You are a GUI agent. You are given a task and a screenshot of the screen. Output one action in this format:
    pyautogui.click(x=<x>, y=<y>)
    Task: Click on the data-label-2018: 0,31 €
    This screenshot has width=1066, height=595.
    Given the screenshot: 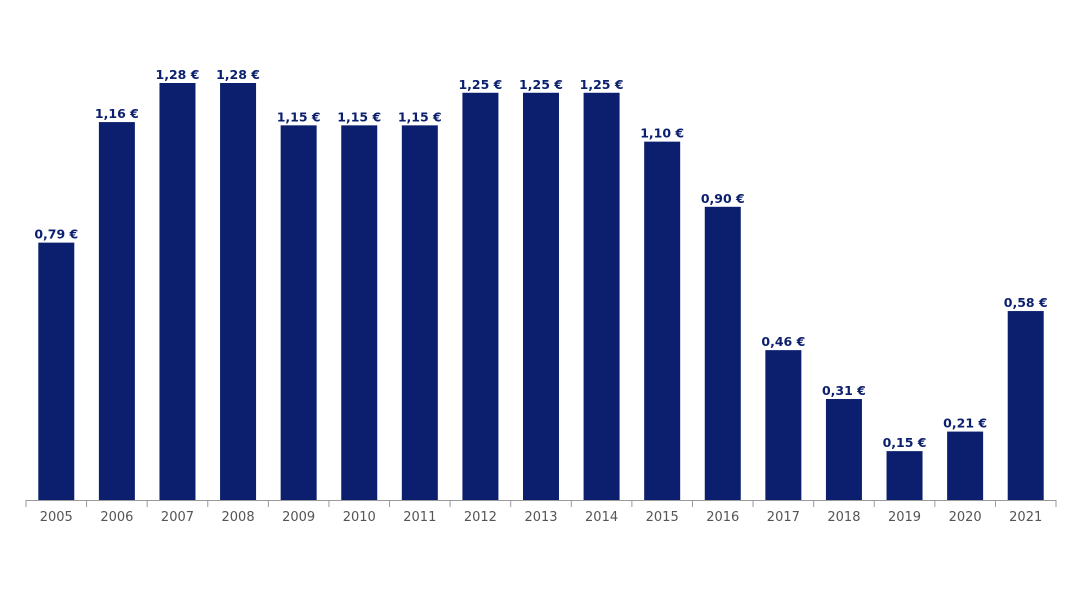 What is the action you would take?
    pyautogui.click(x=844, y=390)
    